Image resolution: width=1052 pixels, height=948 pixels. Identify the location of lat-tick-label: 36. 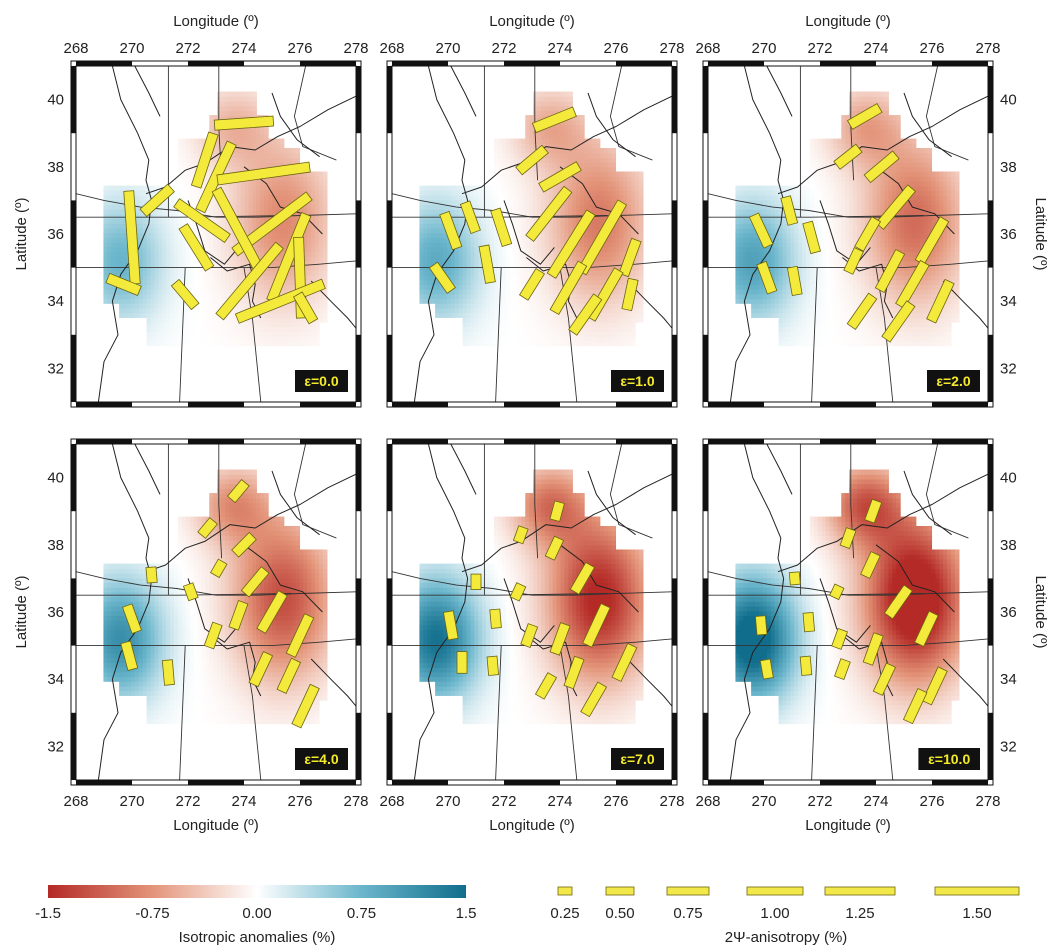
(1008, 612).